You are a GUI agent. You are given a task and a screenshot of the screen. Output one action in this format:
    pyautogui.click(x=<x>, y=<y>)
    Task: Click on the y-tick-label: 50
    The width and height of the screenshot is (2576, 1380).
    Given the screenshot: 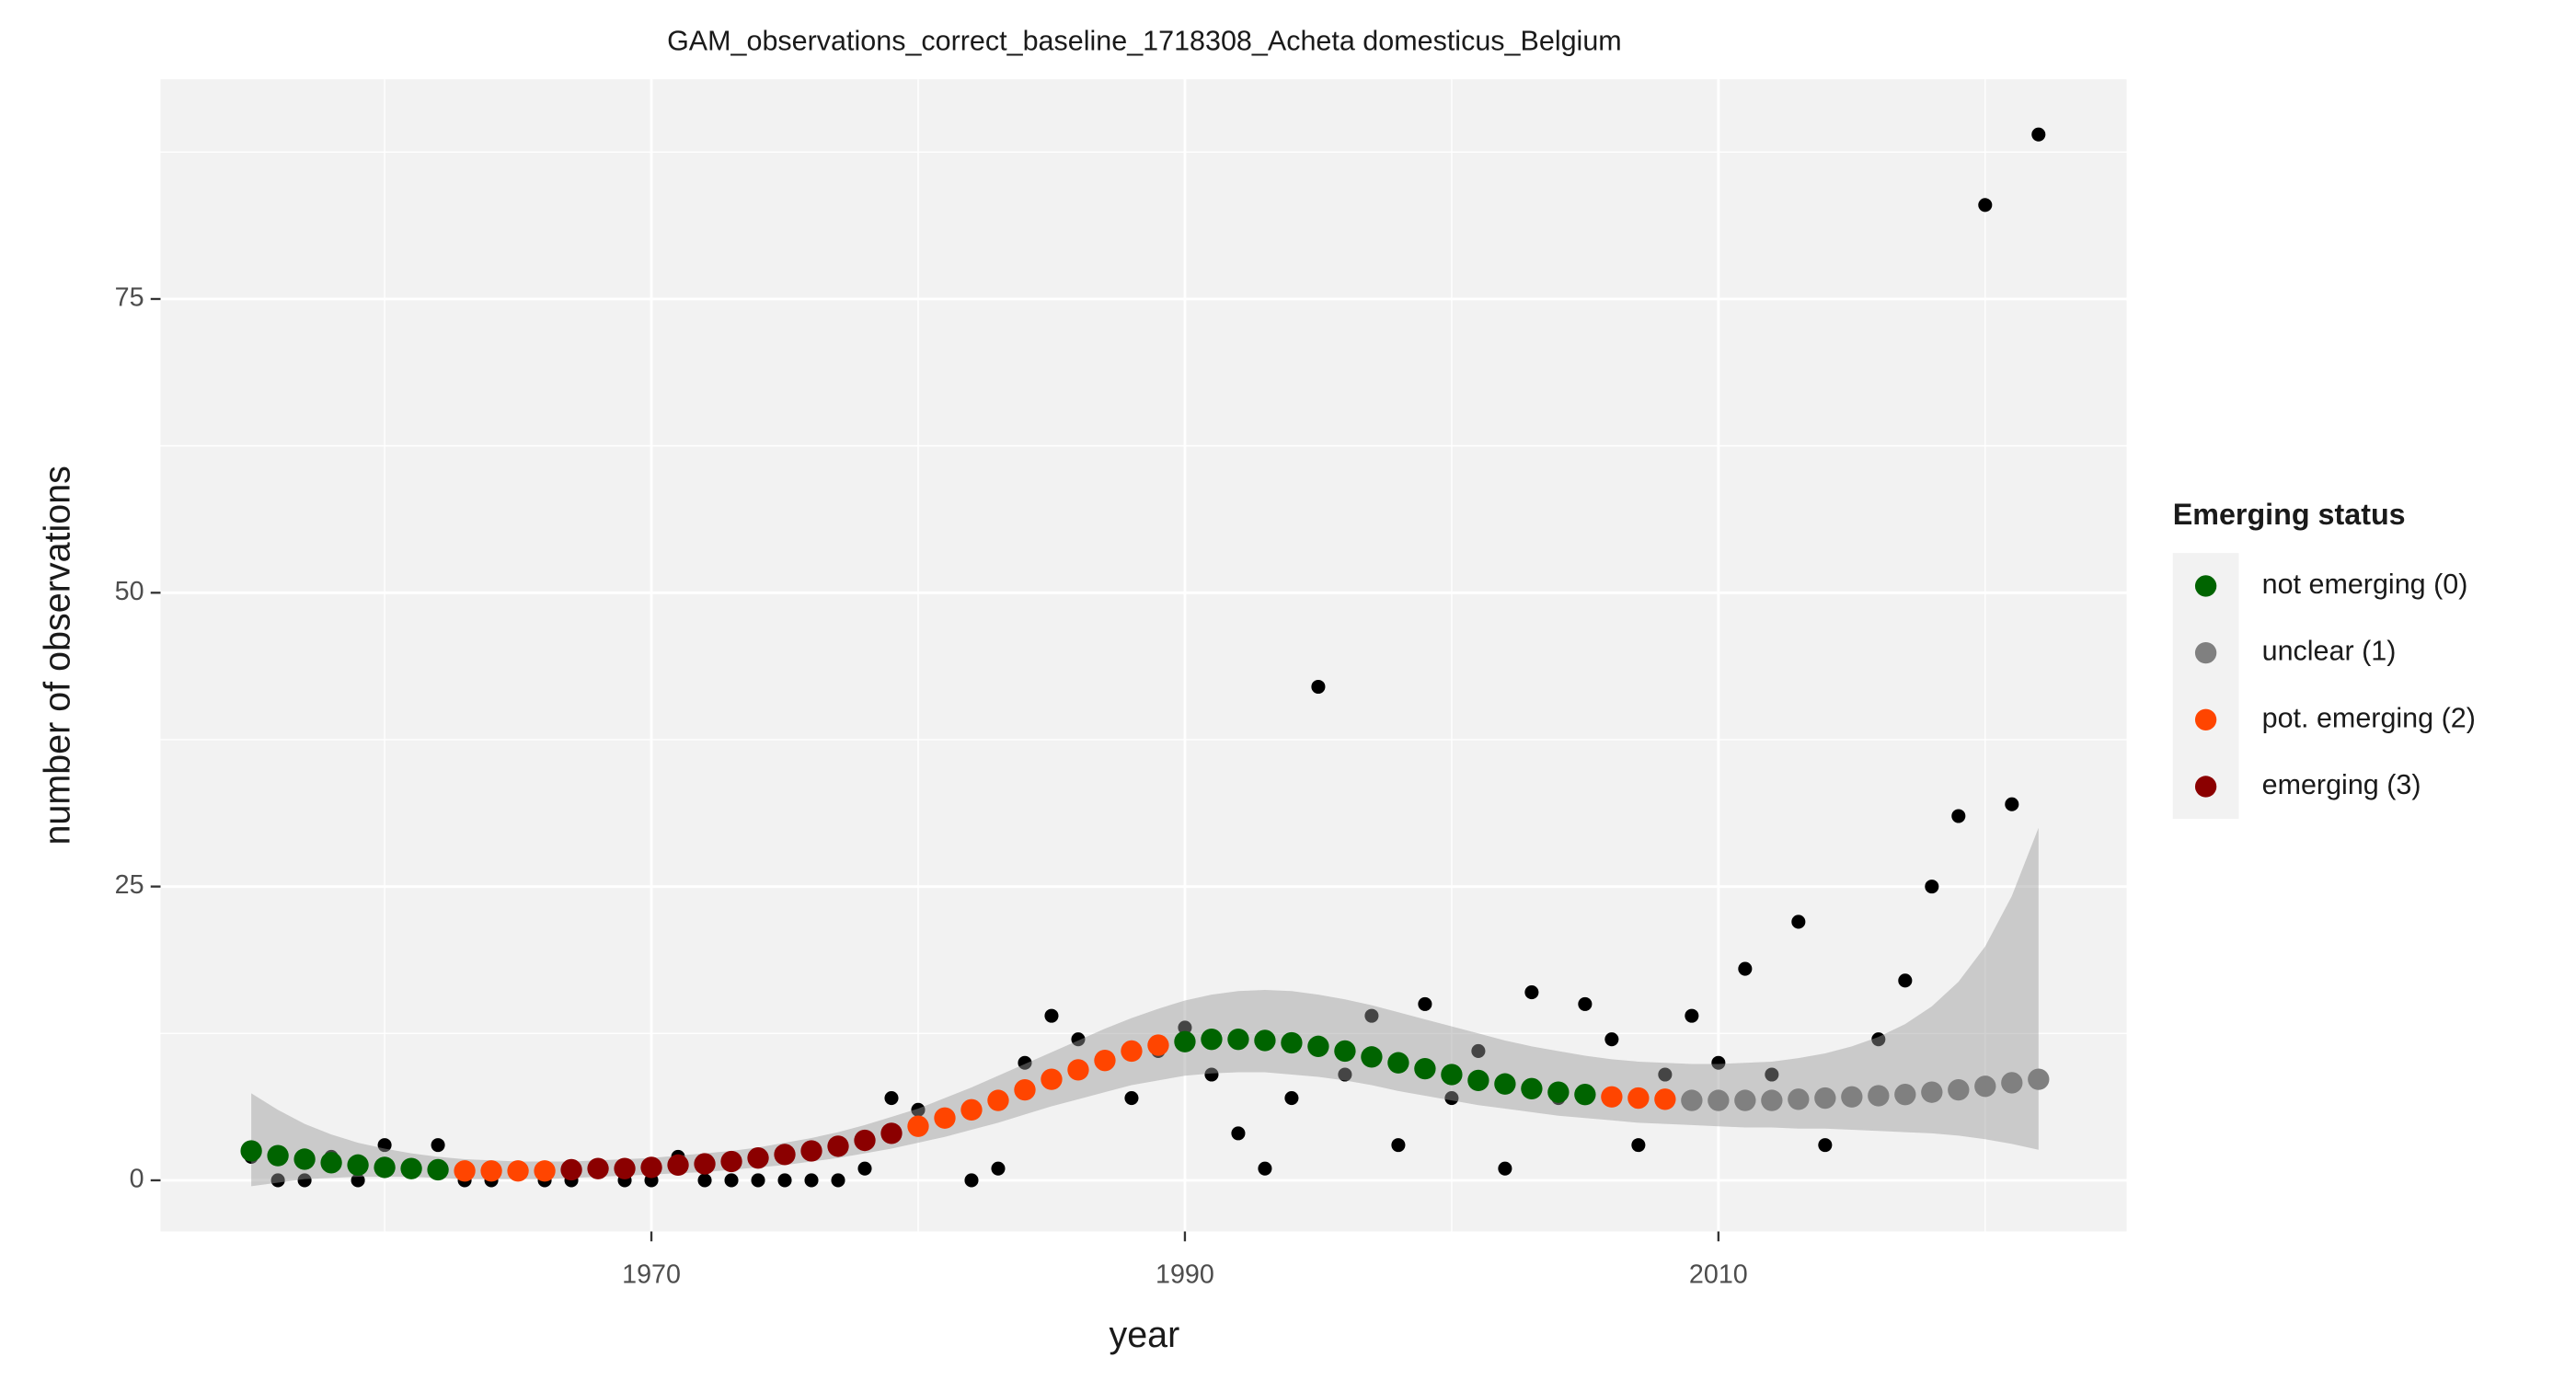 What is the action you would take?
    pyautogui.click(x=129, y=591)
    